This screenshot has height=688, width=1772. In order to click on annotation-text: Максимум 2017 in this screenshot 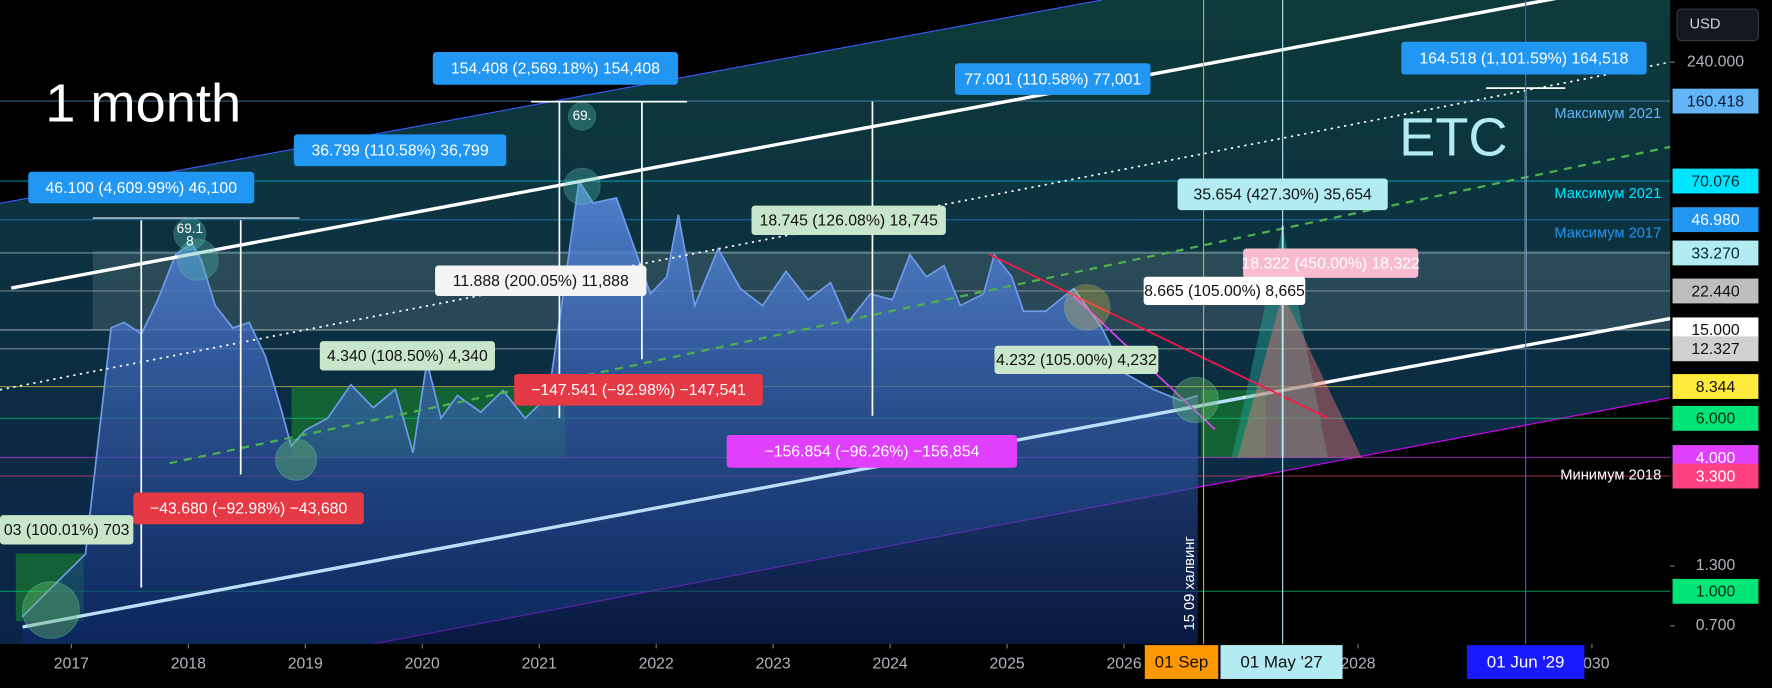, I will do `click(1607, 234)`.